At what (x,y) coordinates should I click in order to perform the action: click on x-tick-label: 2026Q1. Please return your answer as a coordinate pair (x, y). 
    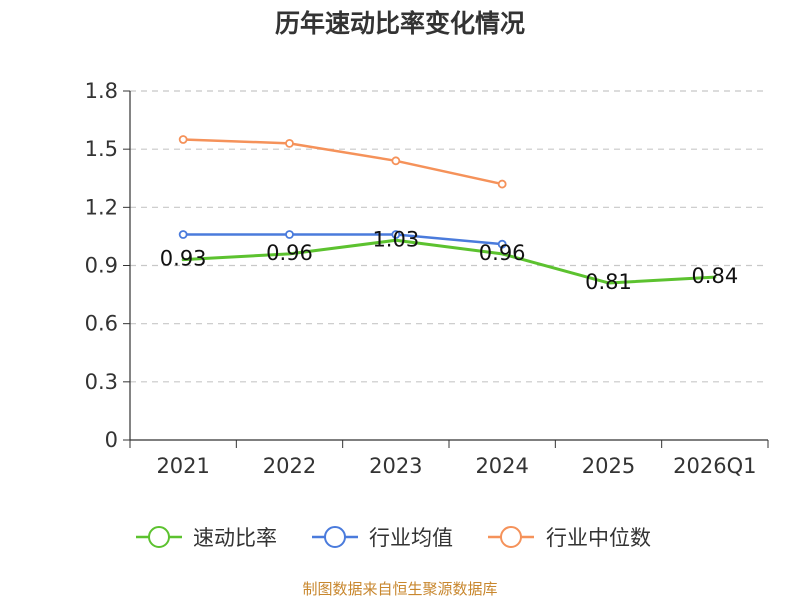
    Looking at the image, I should click on (714, 466).